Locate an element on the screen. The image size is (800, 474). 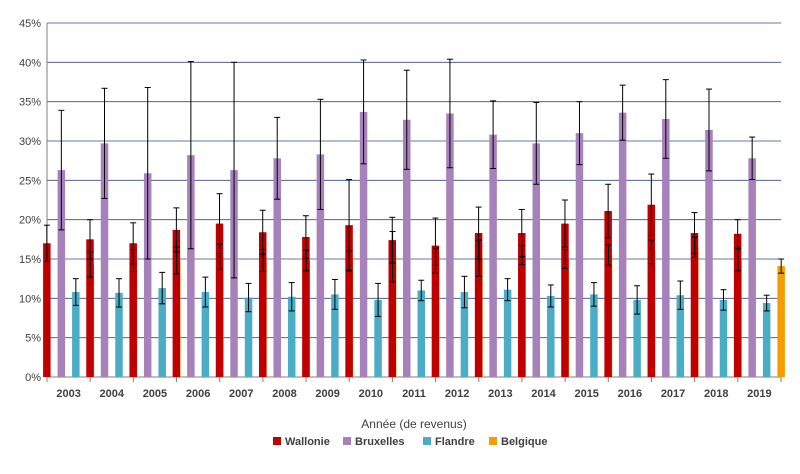
y-axis: 0% 5% 10% 15% 20% 25% 30% 35% 40% 45% is located at coordinates (30, 201).